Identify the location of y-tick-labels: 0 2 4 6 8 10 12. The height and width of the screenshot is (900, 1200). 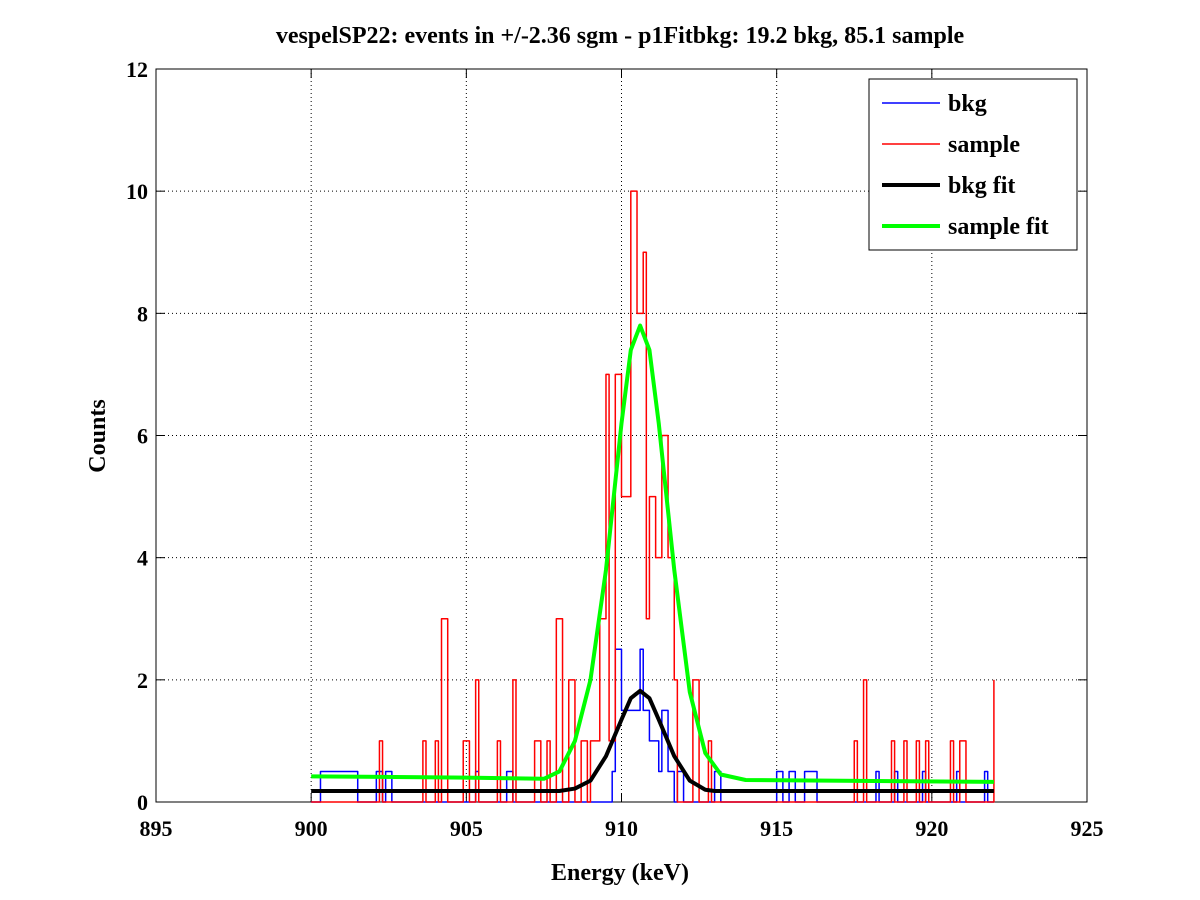
(137, 436).